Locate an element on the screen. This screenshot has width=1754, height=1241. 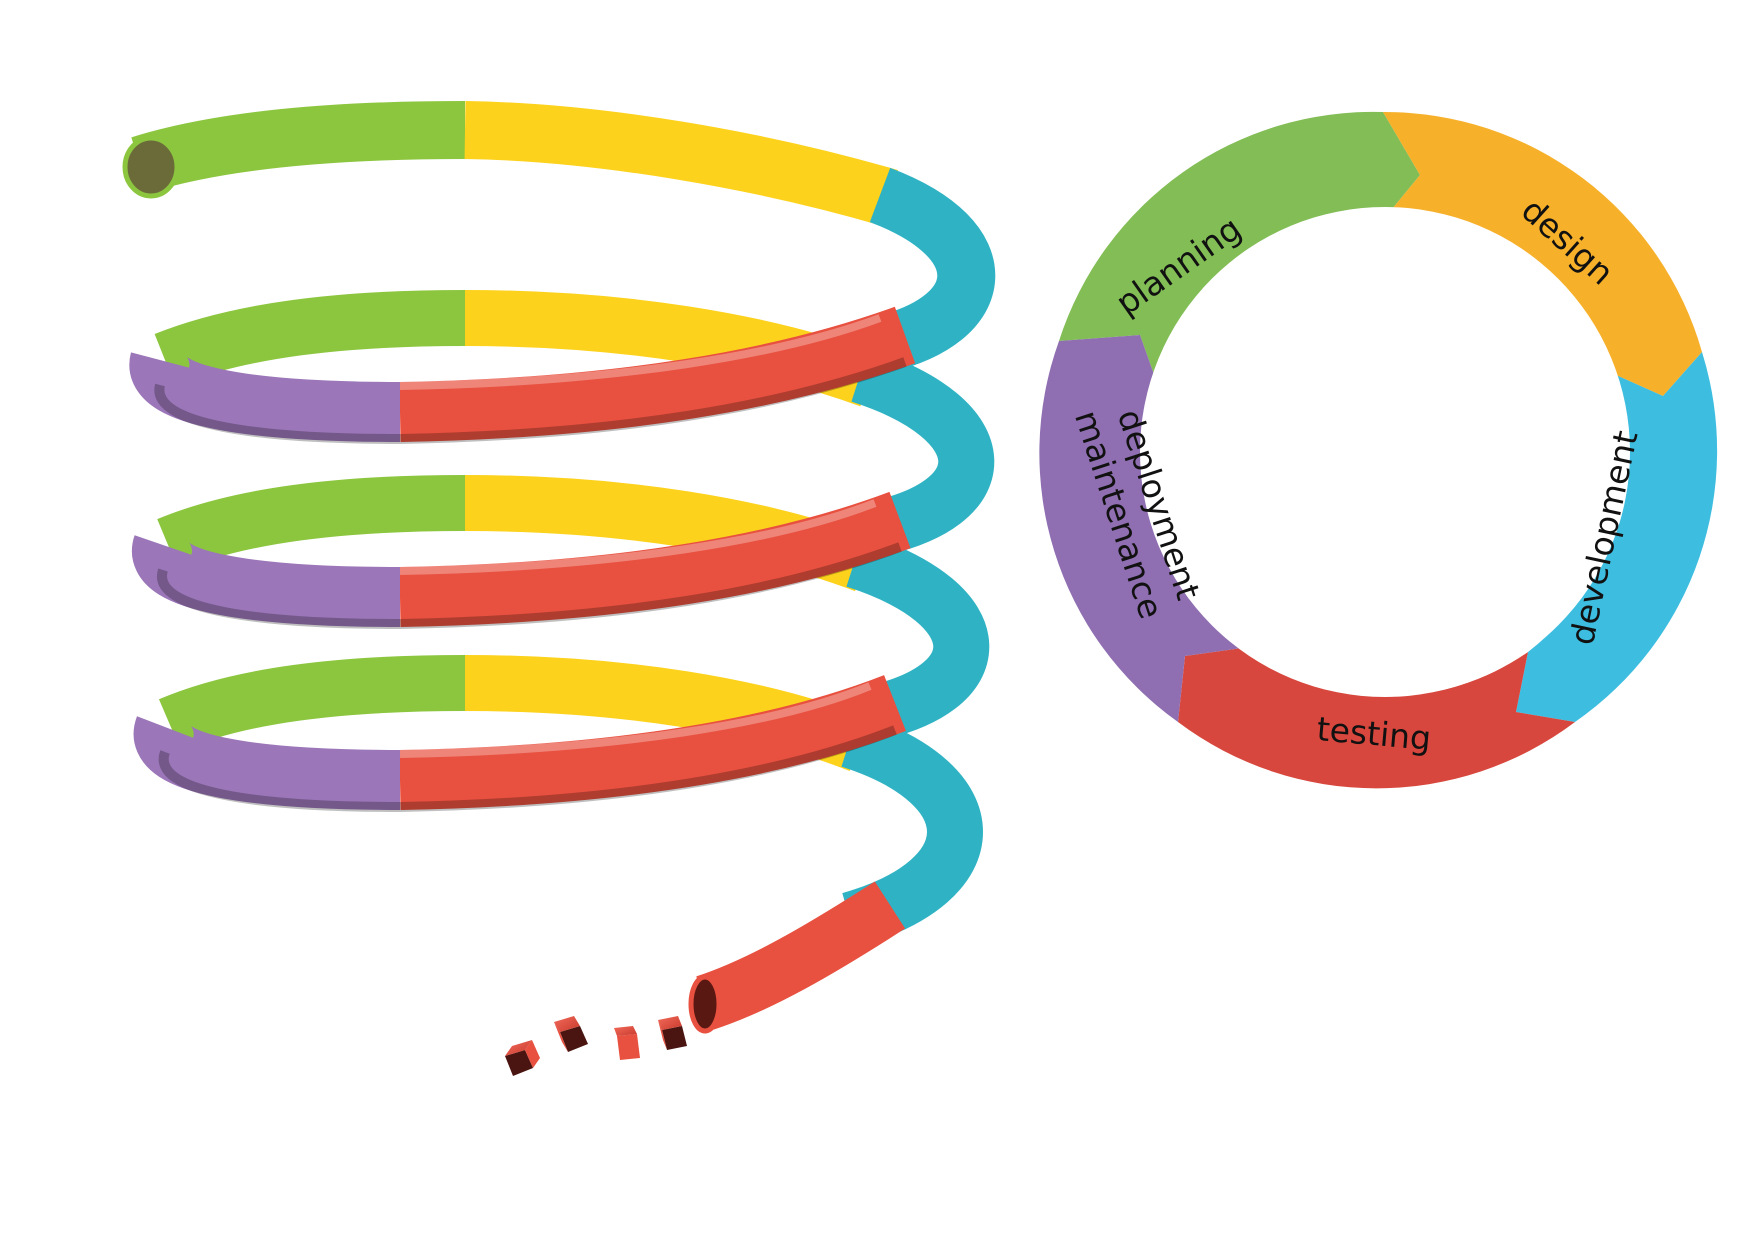
coil-4-cyan-segment is located at coordinates (912, 830).